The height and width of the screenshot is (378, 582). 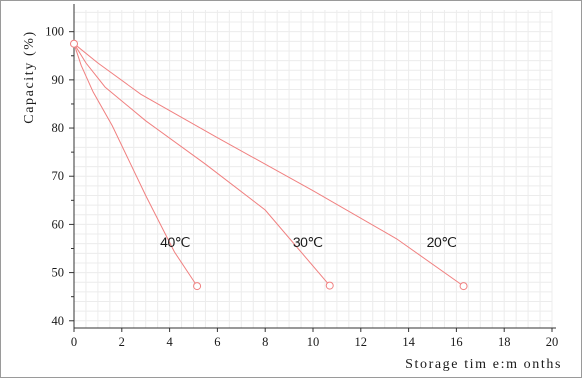 What do you see at coordinates (58, 273) in the screenshot?
I see `y-tick-label: 50` at bounding box center [58, 273].